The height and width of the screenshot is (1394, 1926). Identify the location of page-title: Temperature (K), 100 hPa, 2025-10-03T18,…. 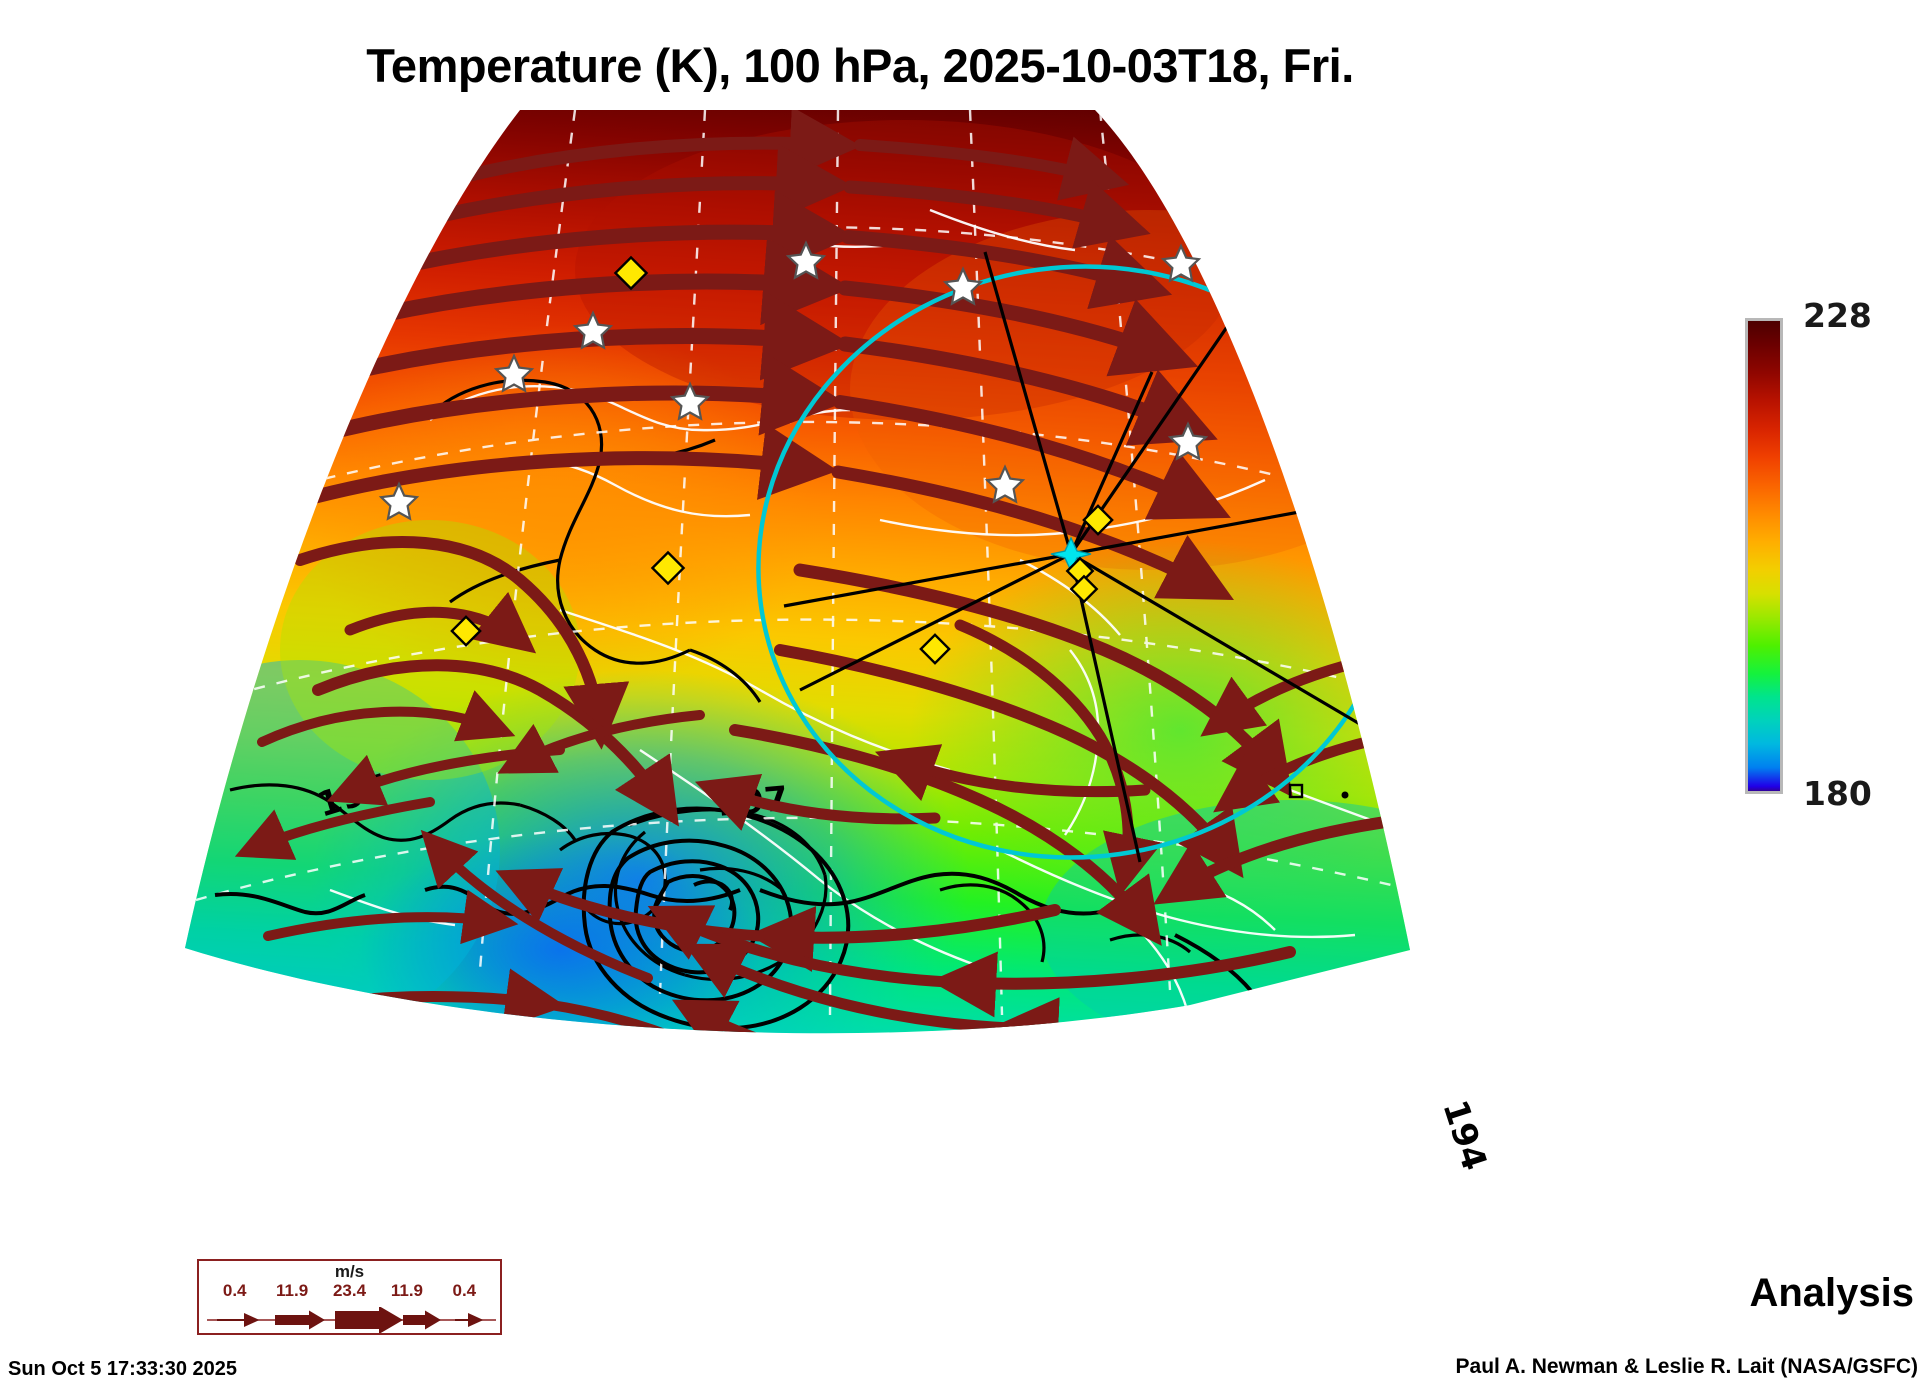
(860, 65).